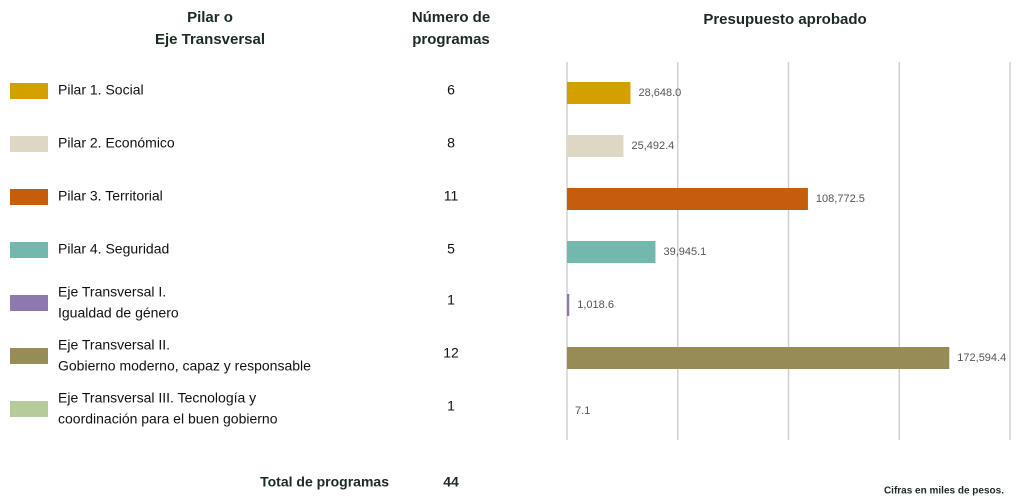  Describe the element at coordinates (451, 17) in the screenshot. I see `column-header: Número de` at that location.